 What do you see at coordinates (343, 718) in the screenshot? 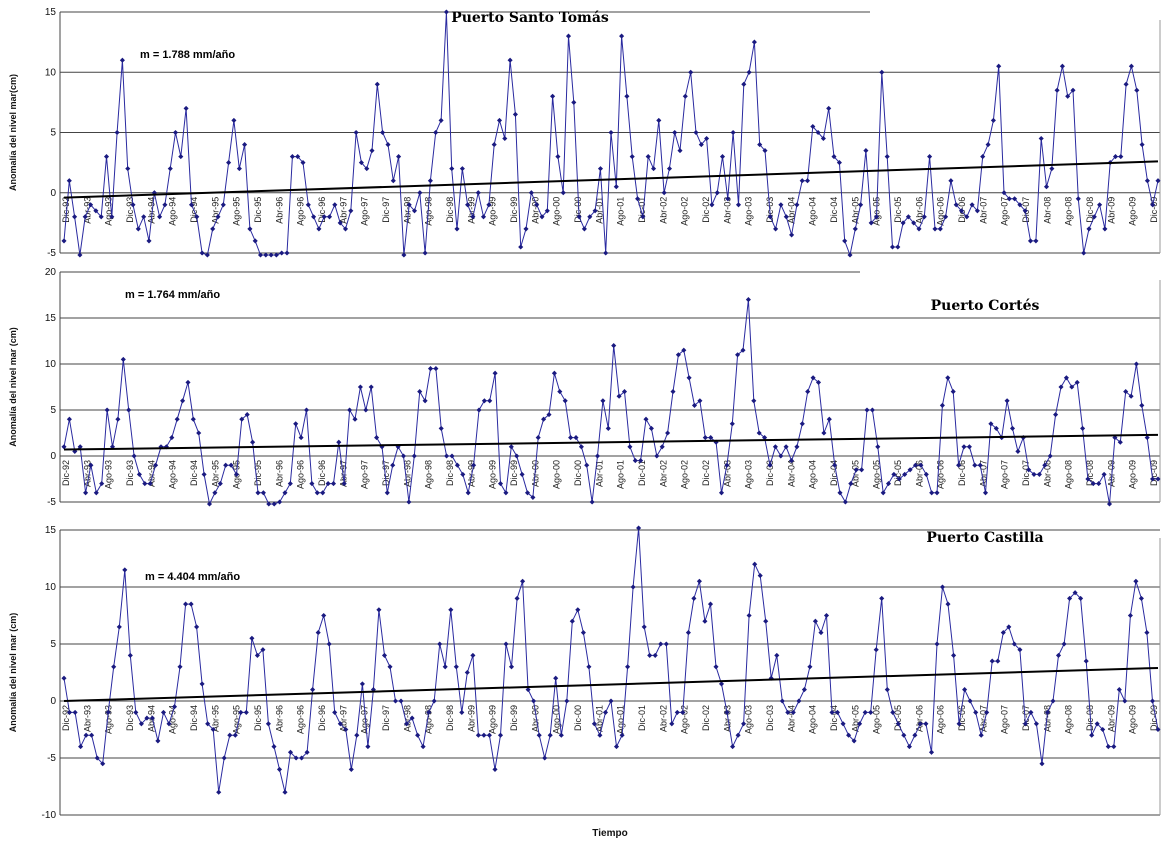
I see `x-tick-label: Abr-97` at bounding box center [343, 718].